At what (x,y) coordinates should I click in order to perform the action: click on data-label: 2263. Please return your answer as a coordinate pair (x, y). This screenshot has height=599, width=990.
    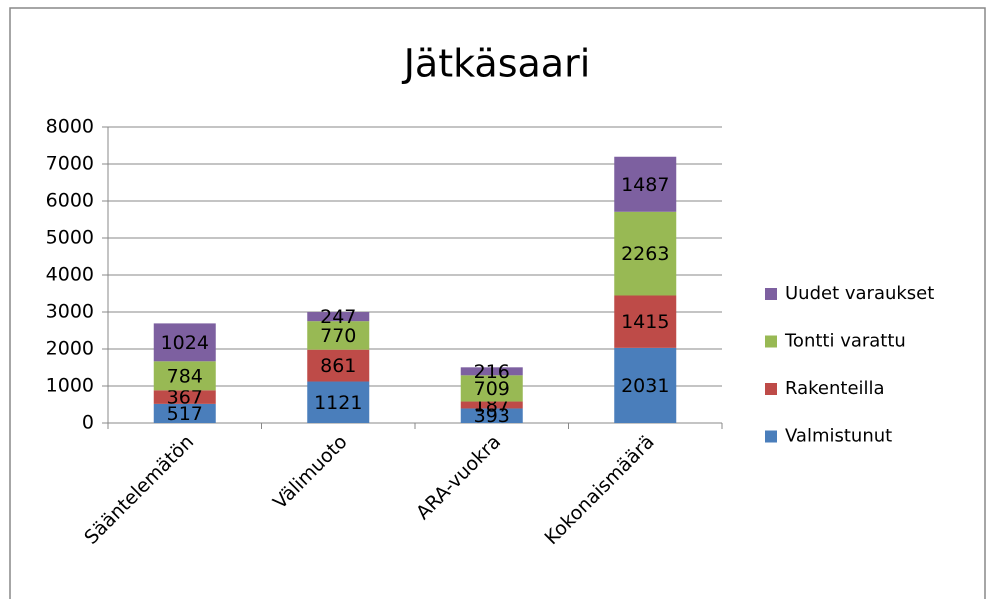
    Looking at the image, I should click on (645, 254).